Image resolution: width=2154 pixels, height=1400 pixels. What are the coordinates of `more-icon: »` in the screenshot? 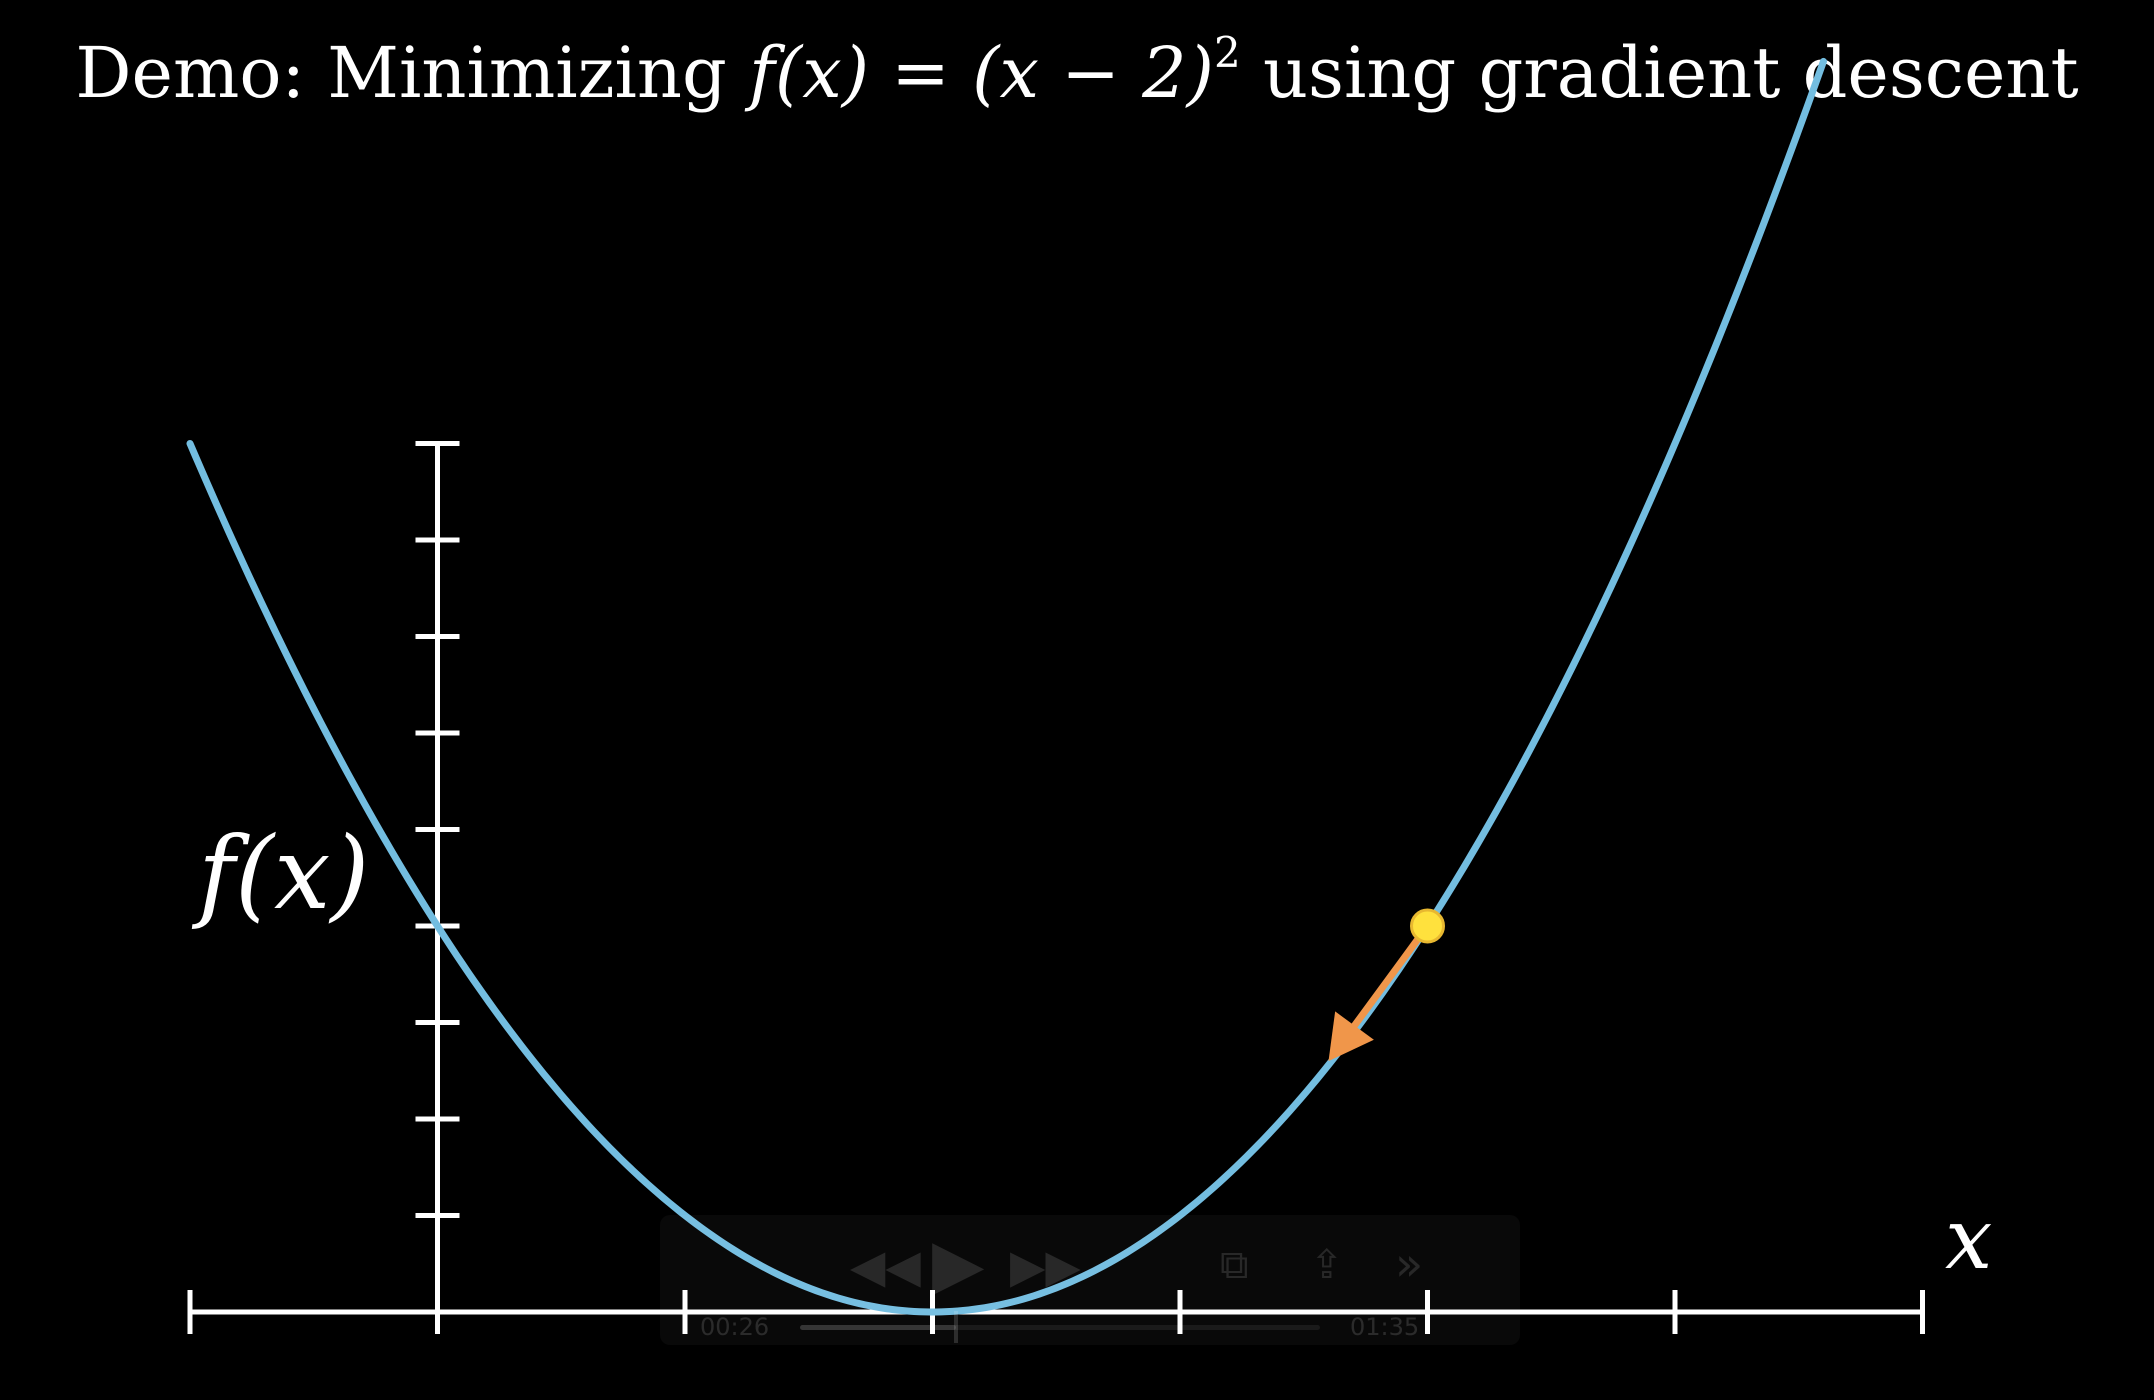 It's located at (1409, 1264).